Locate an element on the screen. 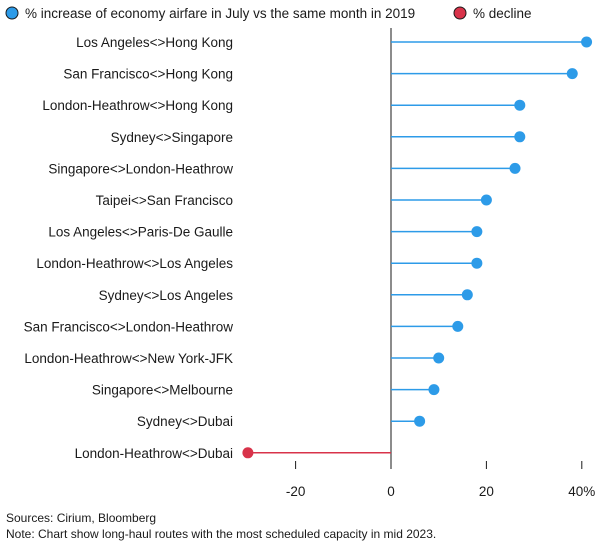 The image size is (605, 549). x-tick-label: 0 is located at coordinates (391, 491).